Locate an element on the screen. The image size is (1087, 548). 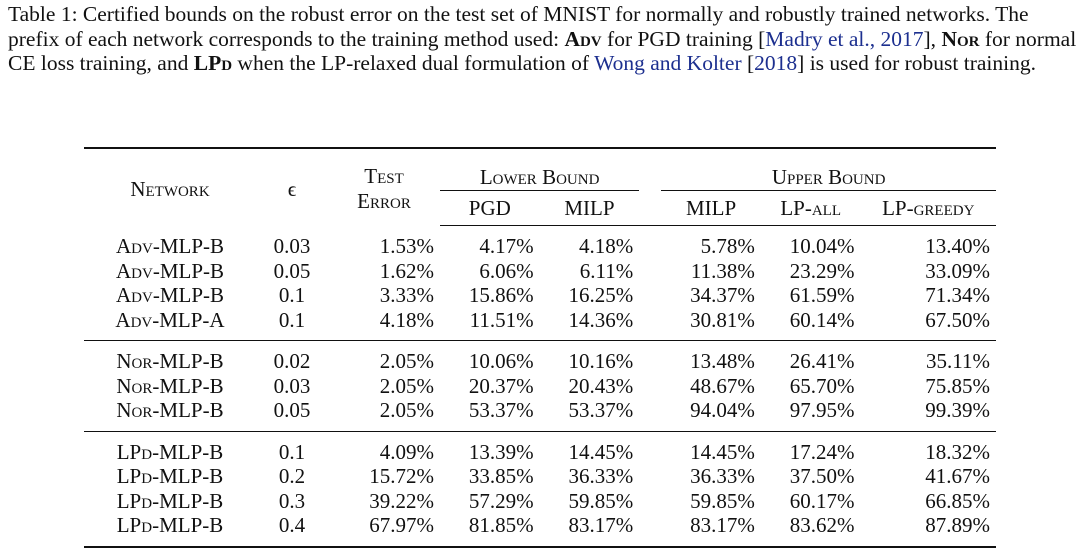
caption-after-madry: ], is located at coordinates (932, 38).